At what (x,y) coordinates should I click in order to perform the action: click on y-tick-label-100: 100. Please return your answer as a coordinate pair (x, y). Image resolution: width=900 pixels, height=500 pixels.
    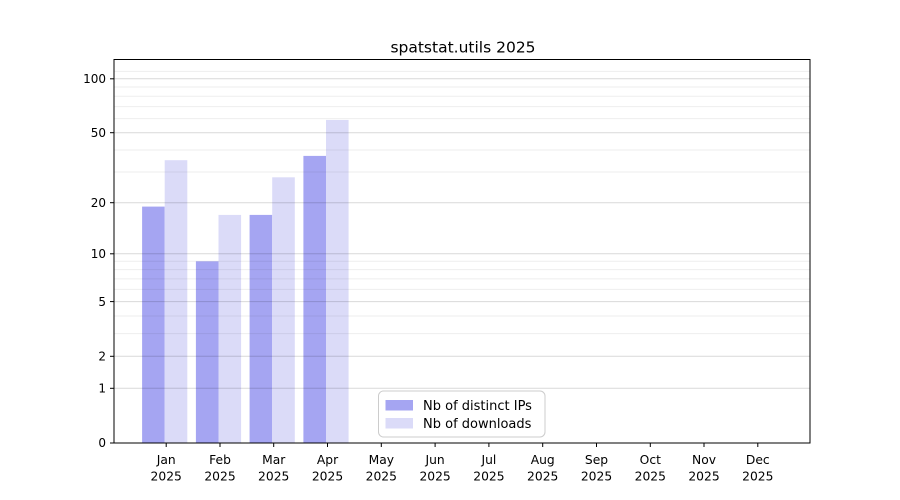
    Looking at the image, I should click on (94, 79).